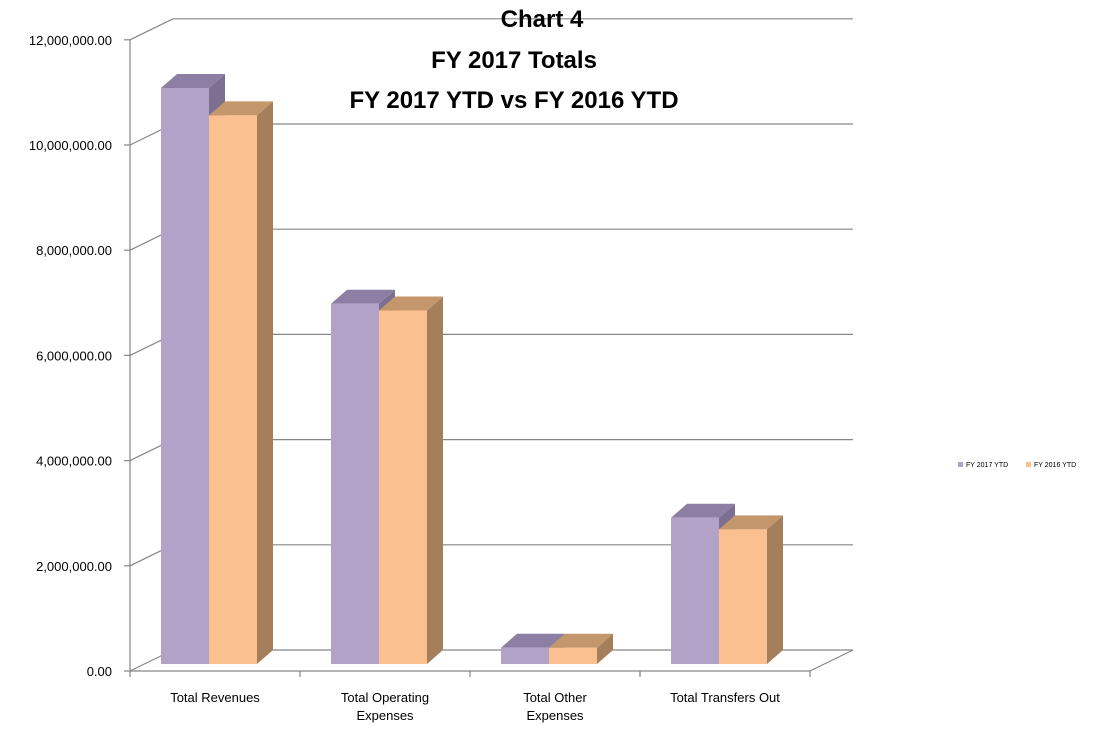 The height and width of the screenshot is (735, 1099). I want to click on y-tick-label: 10,000,000.00, so click(70, 145).